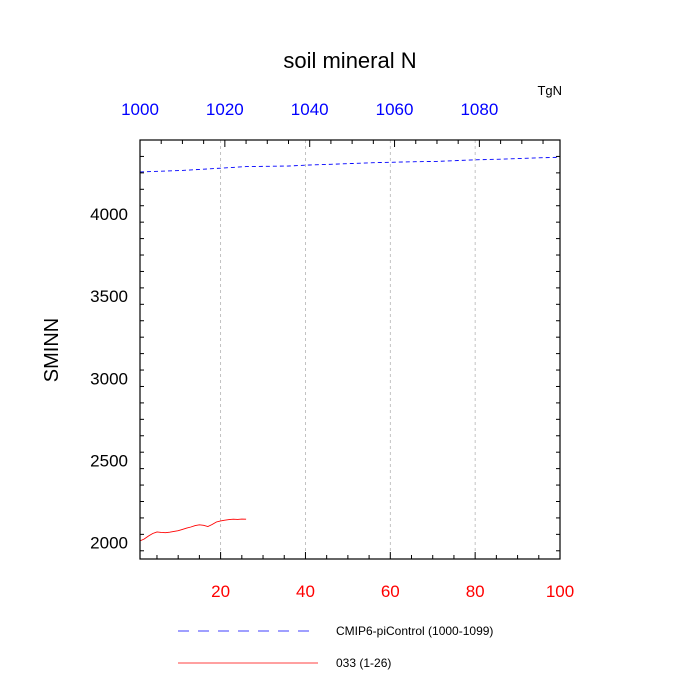  I want to click on y-tick-label: 2500, so click(109, 460).